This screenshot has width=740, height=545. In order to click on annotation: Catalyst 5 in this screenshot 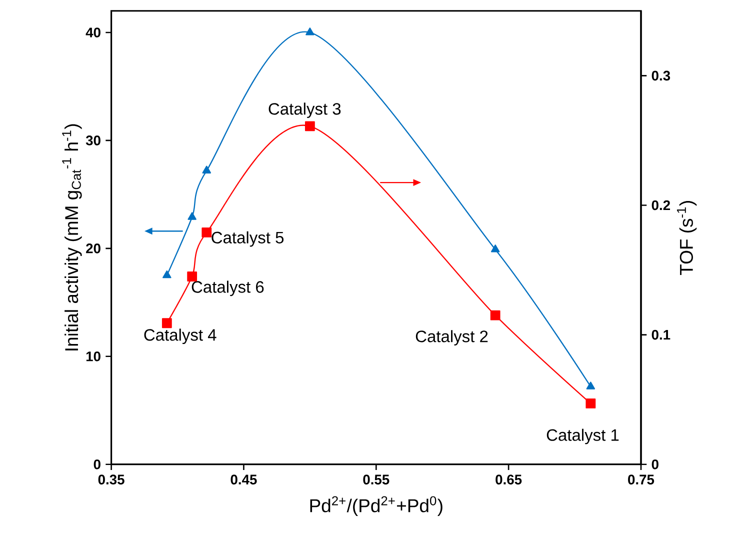, I will do `click(248, 239)`.